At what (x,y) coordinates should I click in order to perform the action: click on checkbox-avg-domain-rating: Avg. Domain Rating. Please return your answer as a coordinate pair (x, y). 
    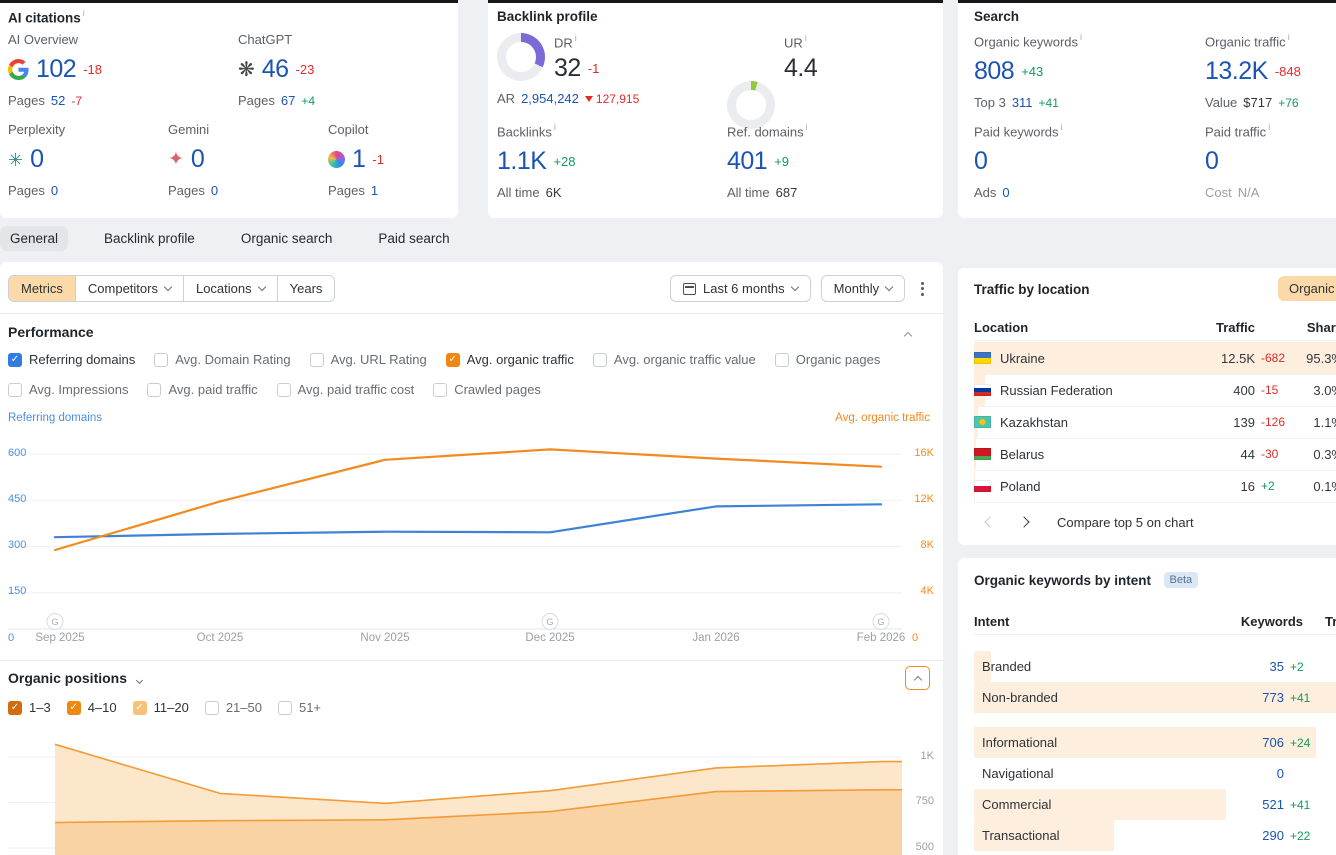
    Looking at the image, I should click on (222, 359).